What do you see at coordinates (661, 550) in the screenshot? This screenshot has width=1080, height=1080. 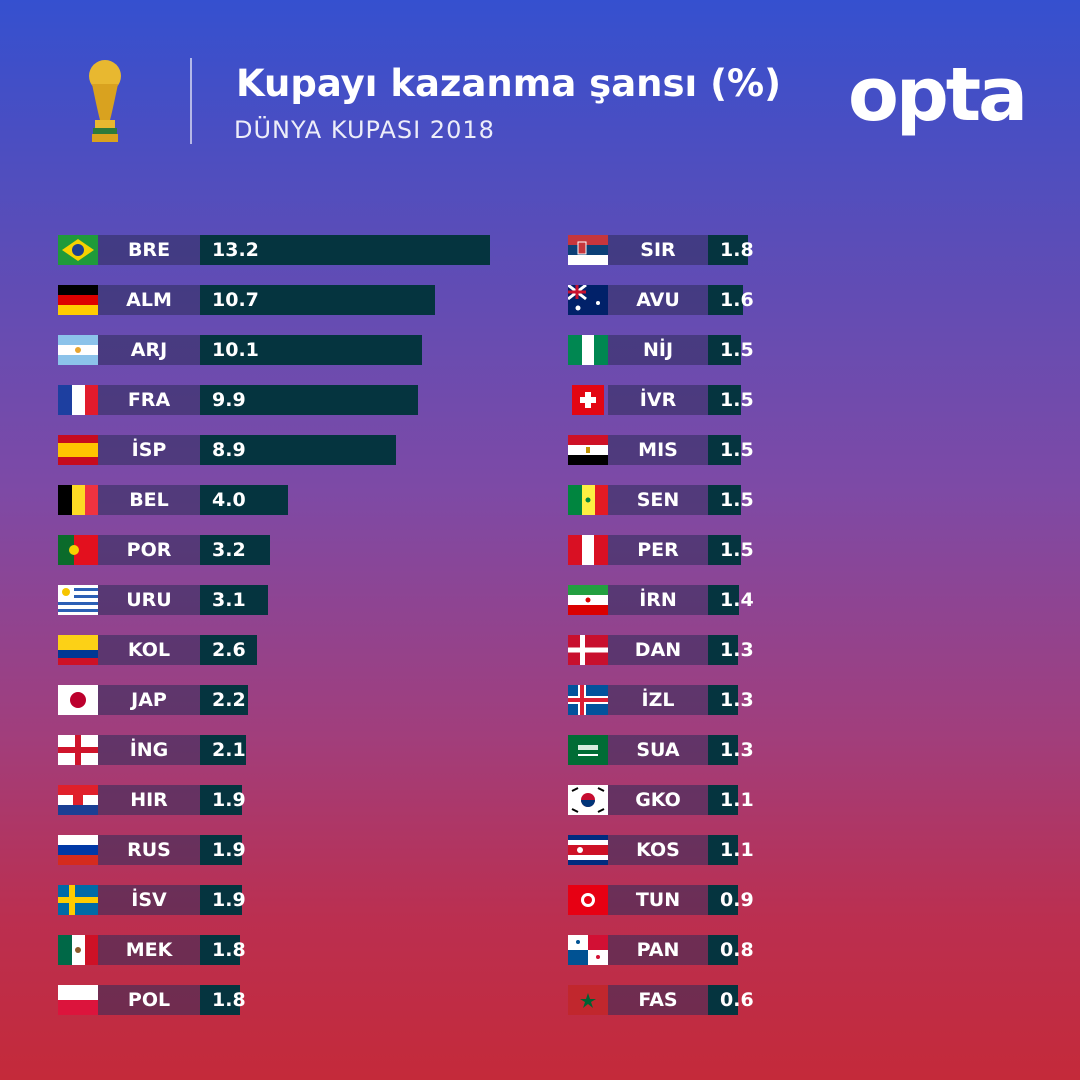 I see `bar-row: PER 1.5` at bounding box center [661, 550].